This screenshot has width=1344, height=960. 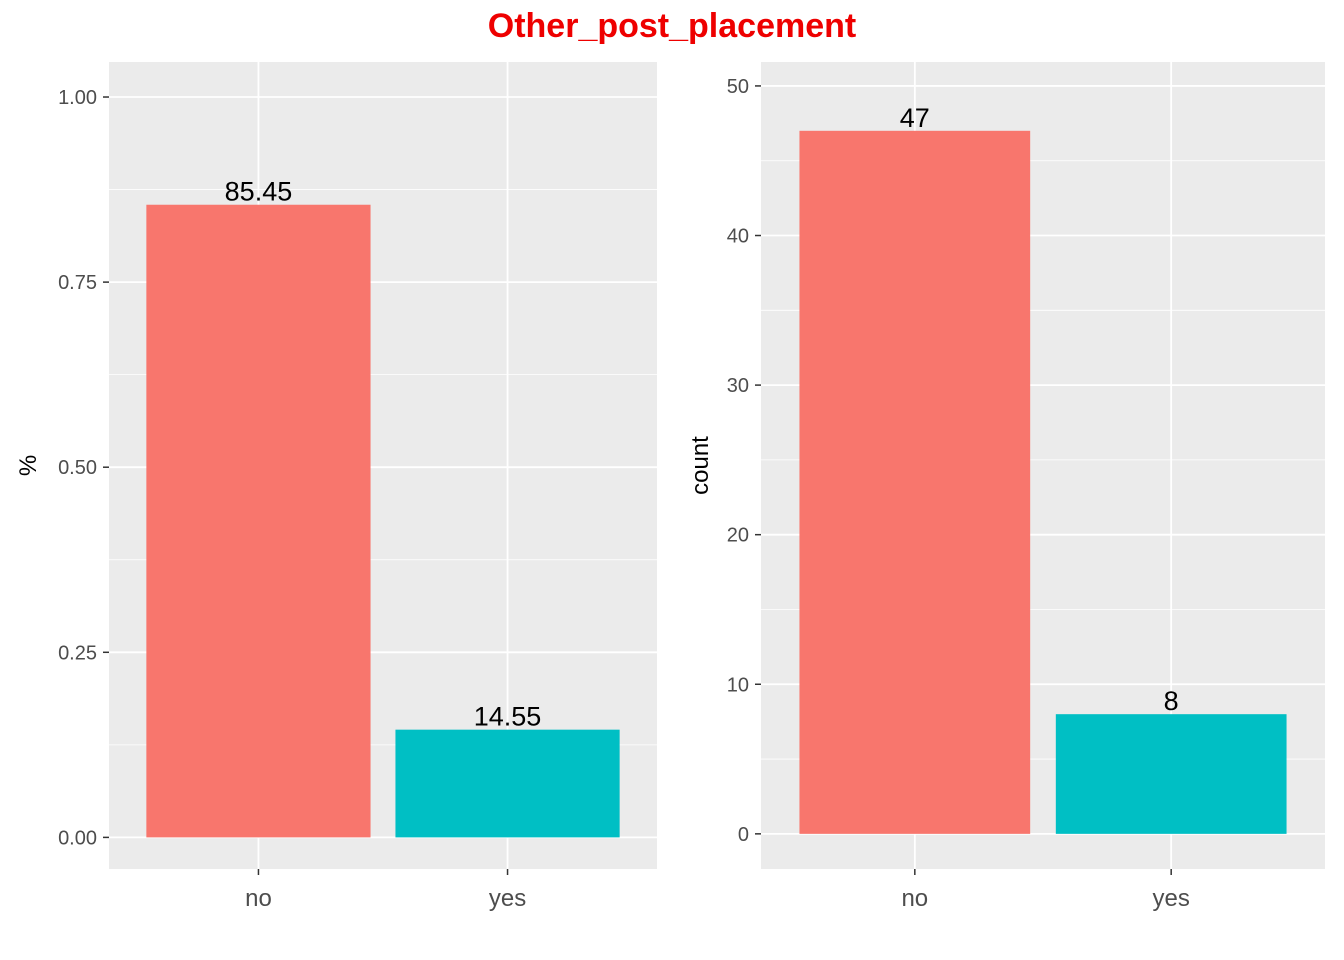 I want to click on percent-data-label-no: 85.45, so click(x=259, y=192).